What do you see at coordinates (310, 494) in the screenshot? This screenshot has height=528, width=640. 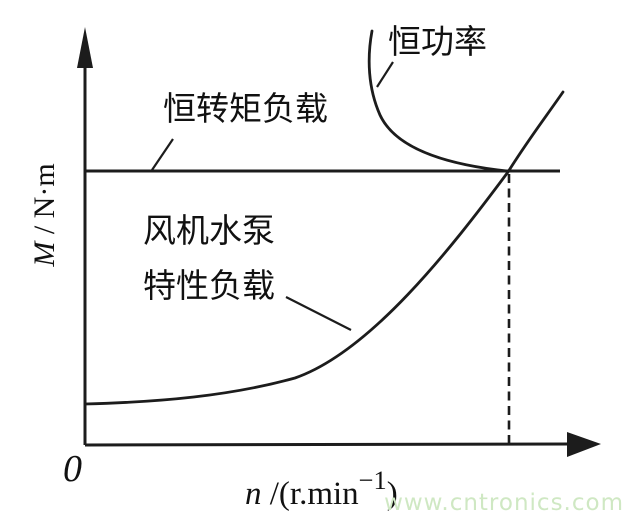 I see `x-axis-unit-prefix: /(r.min` at bounding box center [310, 494].